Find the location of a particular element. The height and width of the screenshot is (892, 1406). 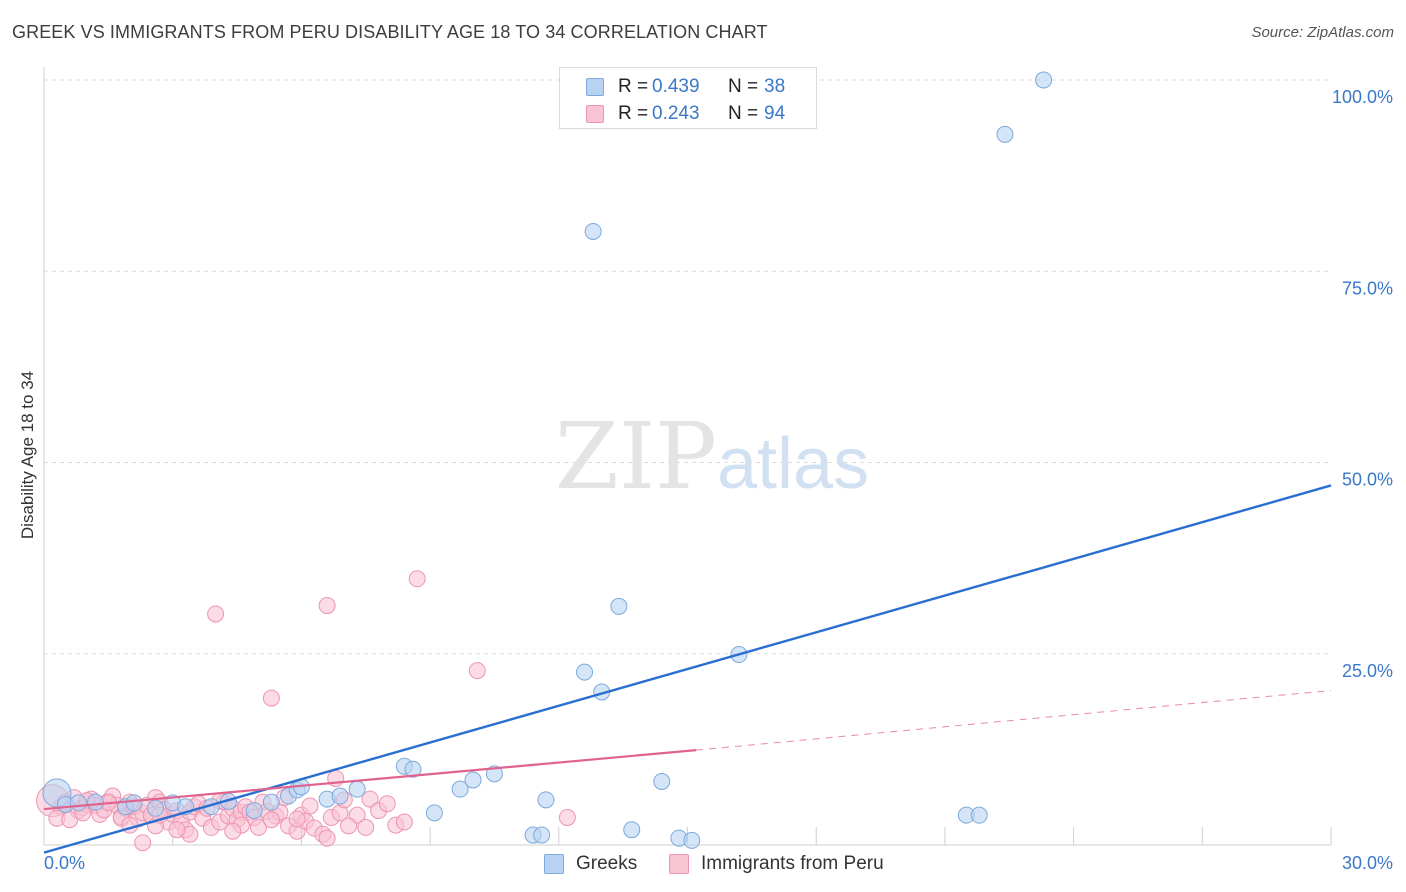

watermark: ZIP atlas is located at coordinates (712, 456).